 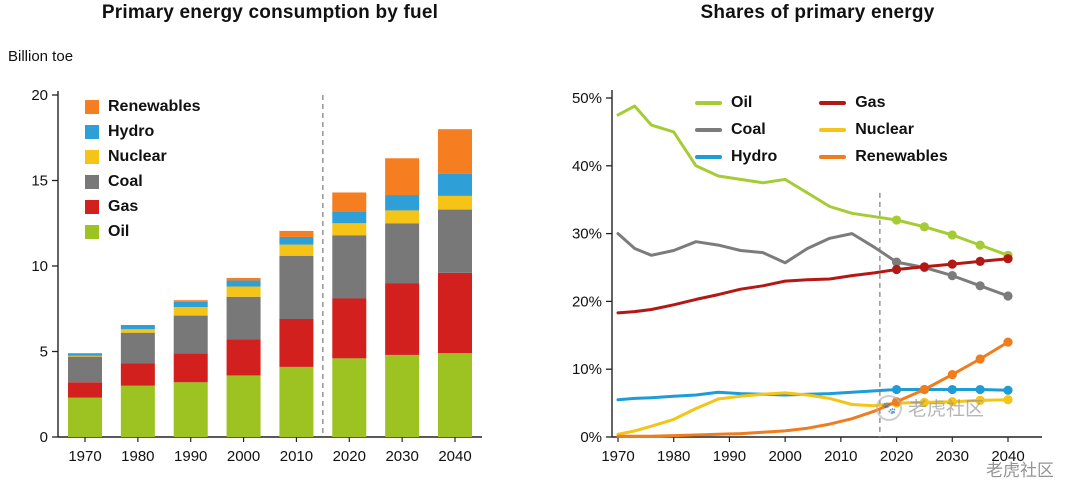 I want to click on x-tick-label: 1980, so click(x=137, y=456).